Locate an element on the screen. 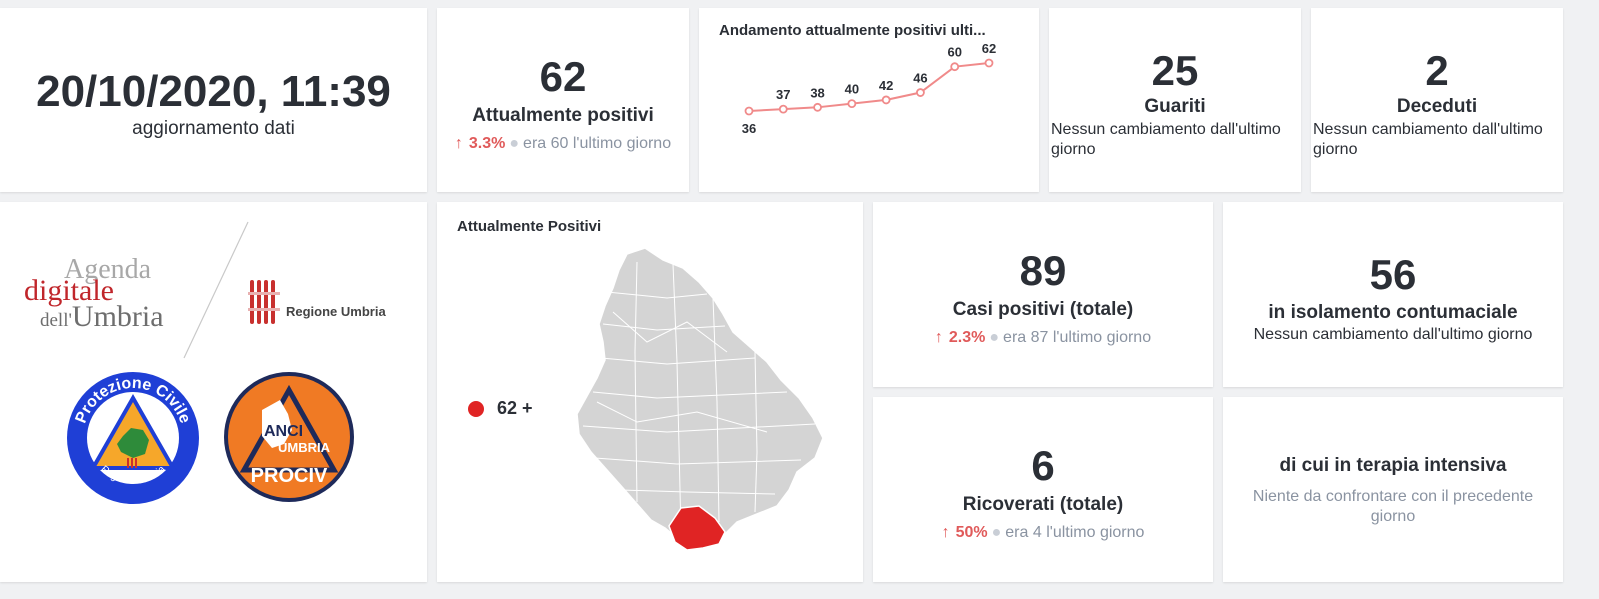 Image resolution: width=1599 pixels, height=599 pixels. legend-label: 62 + is located at coordinates (515, 408).